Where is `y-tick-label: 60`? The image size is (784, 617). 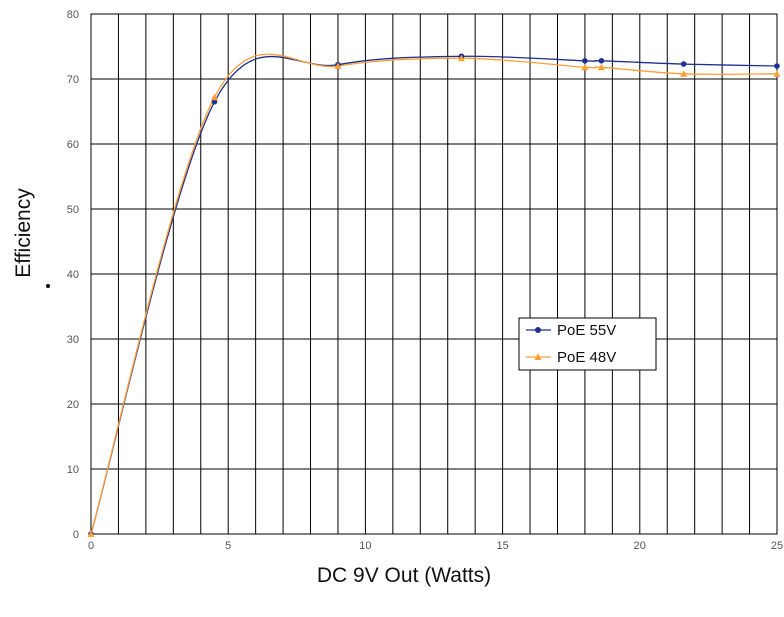
y-tick-label: 60 is located at coordinates (73, 145).